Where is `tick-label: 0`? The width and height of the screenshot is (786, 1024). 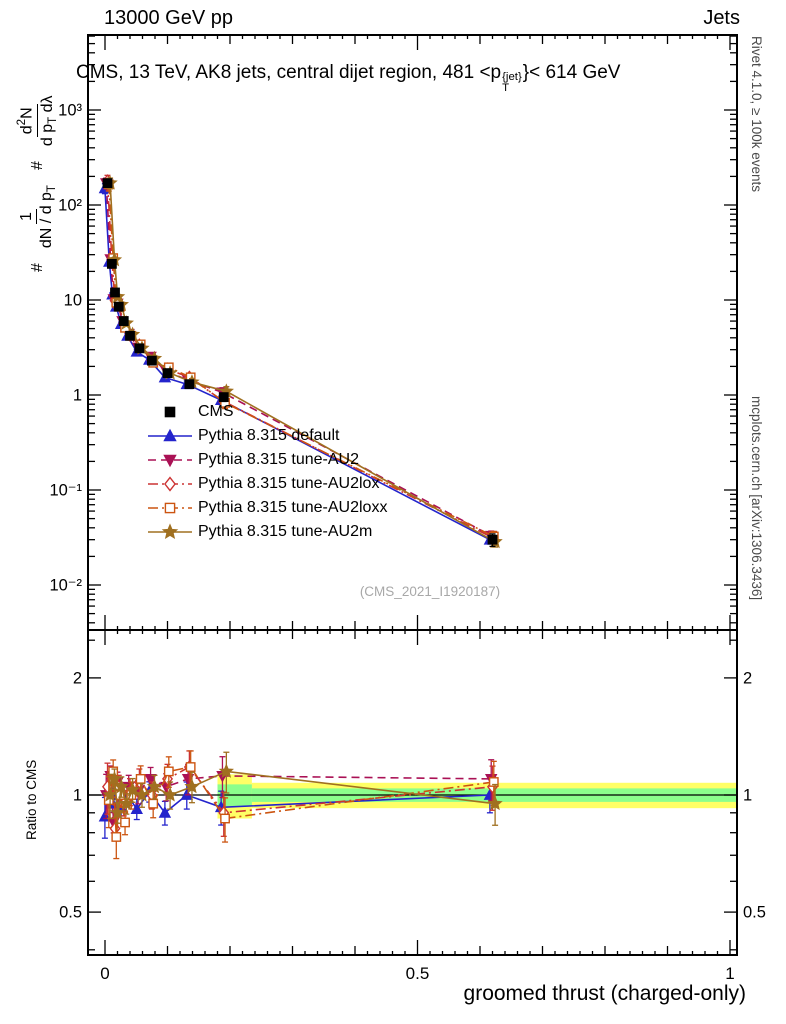 tick-label: 0 is located at coordinates (104, 973).